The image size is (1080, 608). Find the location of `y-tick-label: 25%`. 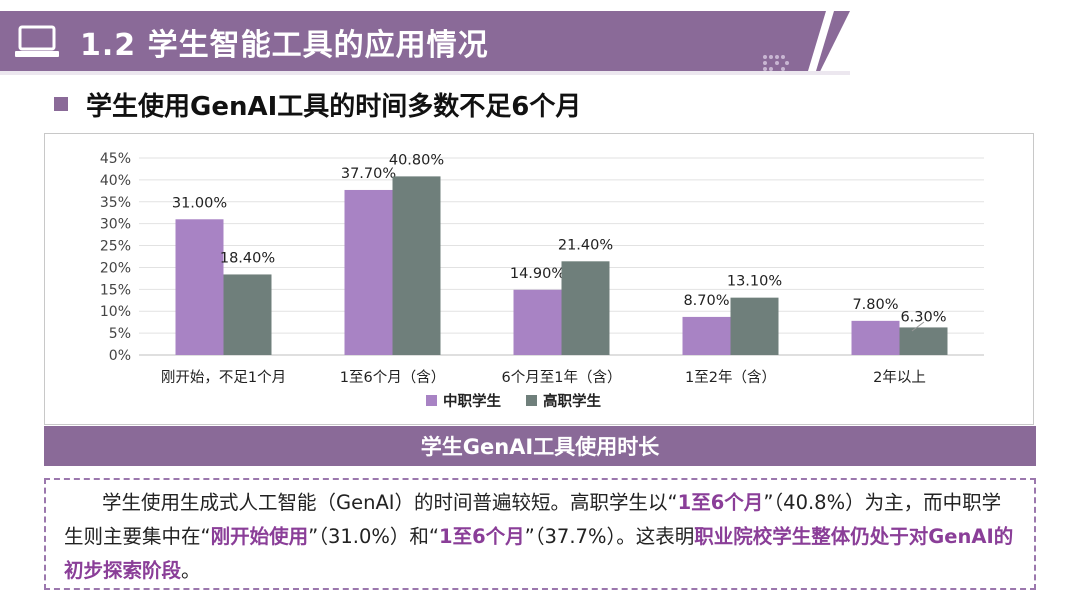

y-tick-label: 25% is located at coordinates (115, 247).